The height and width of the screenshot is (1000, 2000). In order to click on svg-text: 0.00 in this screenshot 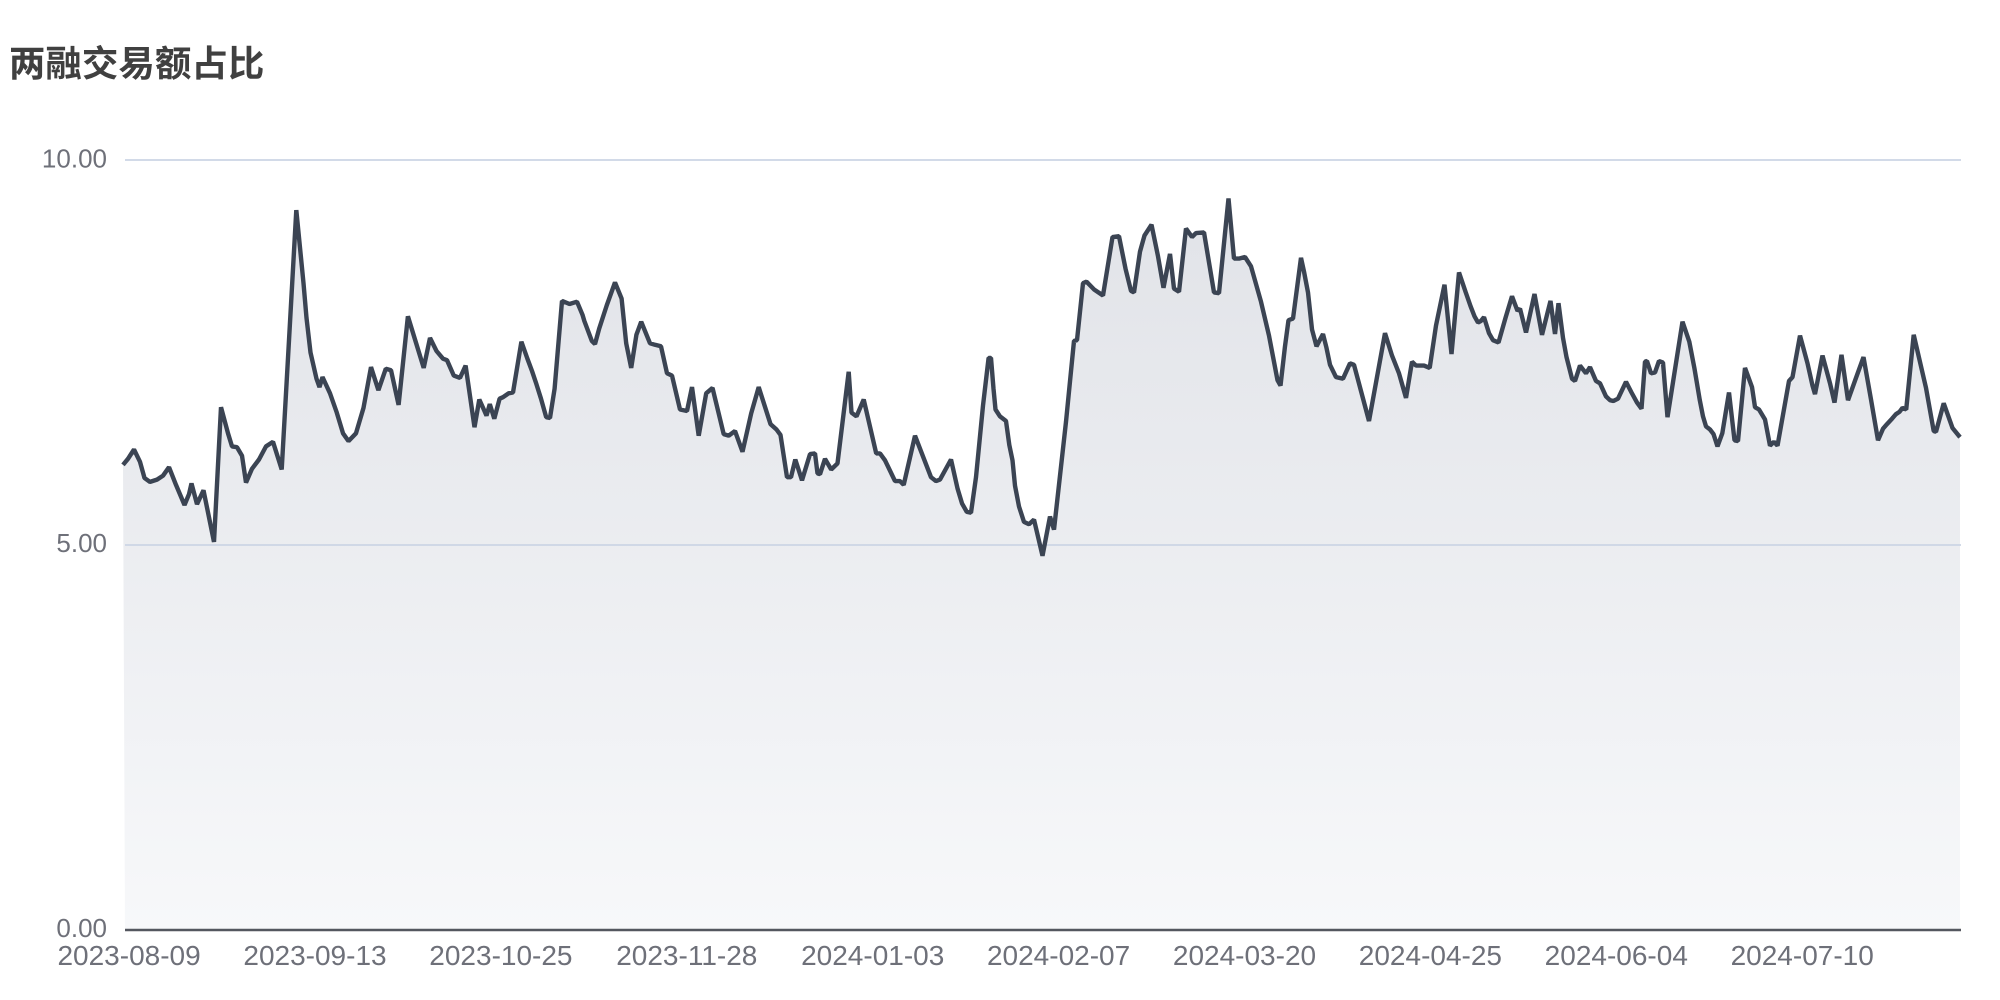, I will do `click(81, 928)`.